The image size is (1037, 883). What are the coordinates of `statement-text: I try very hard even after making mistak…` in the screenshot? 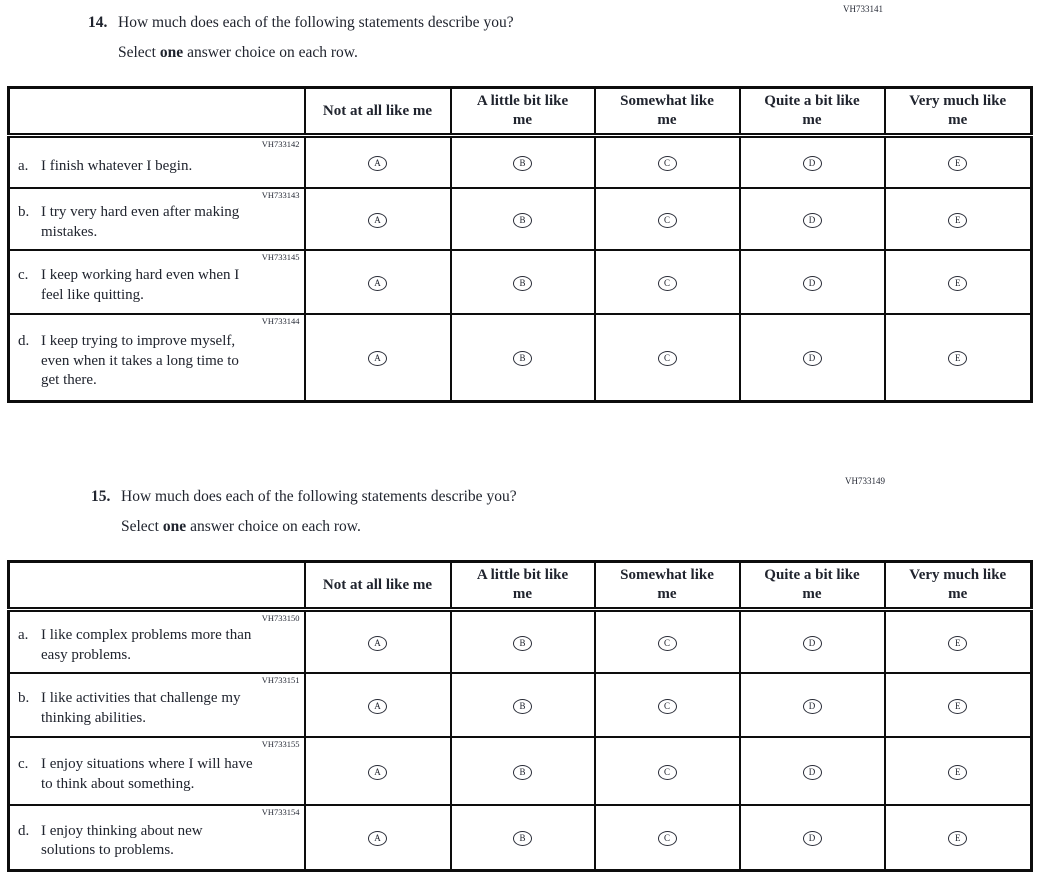 It's located at (140, 222).